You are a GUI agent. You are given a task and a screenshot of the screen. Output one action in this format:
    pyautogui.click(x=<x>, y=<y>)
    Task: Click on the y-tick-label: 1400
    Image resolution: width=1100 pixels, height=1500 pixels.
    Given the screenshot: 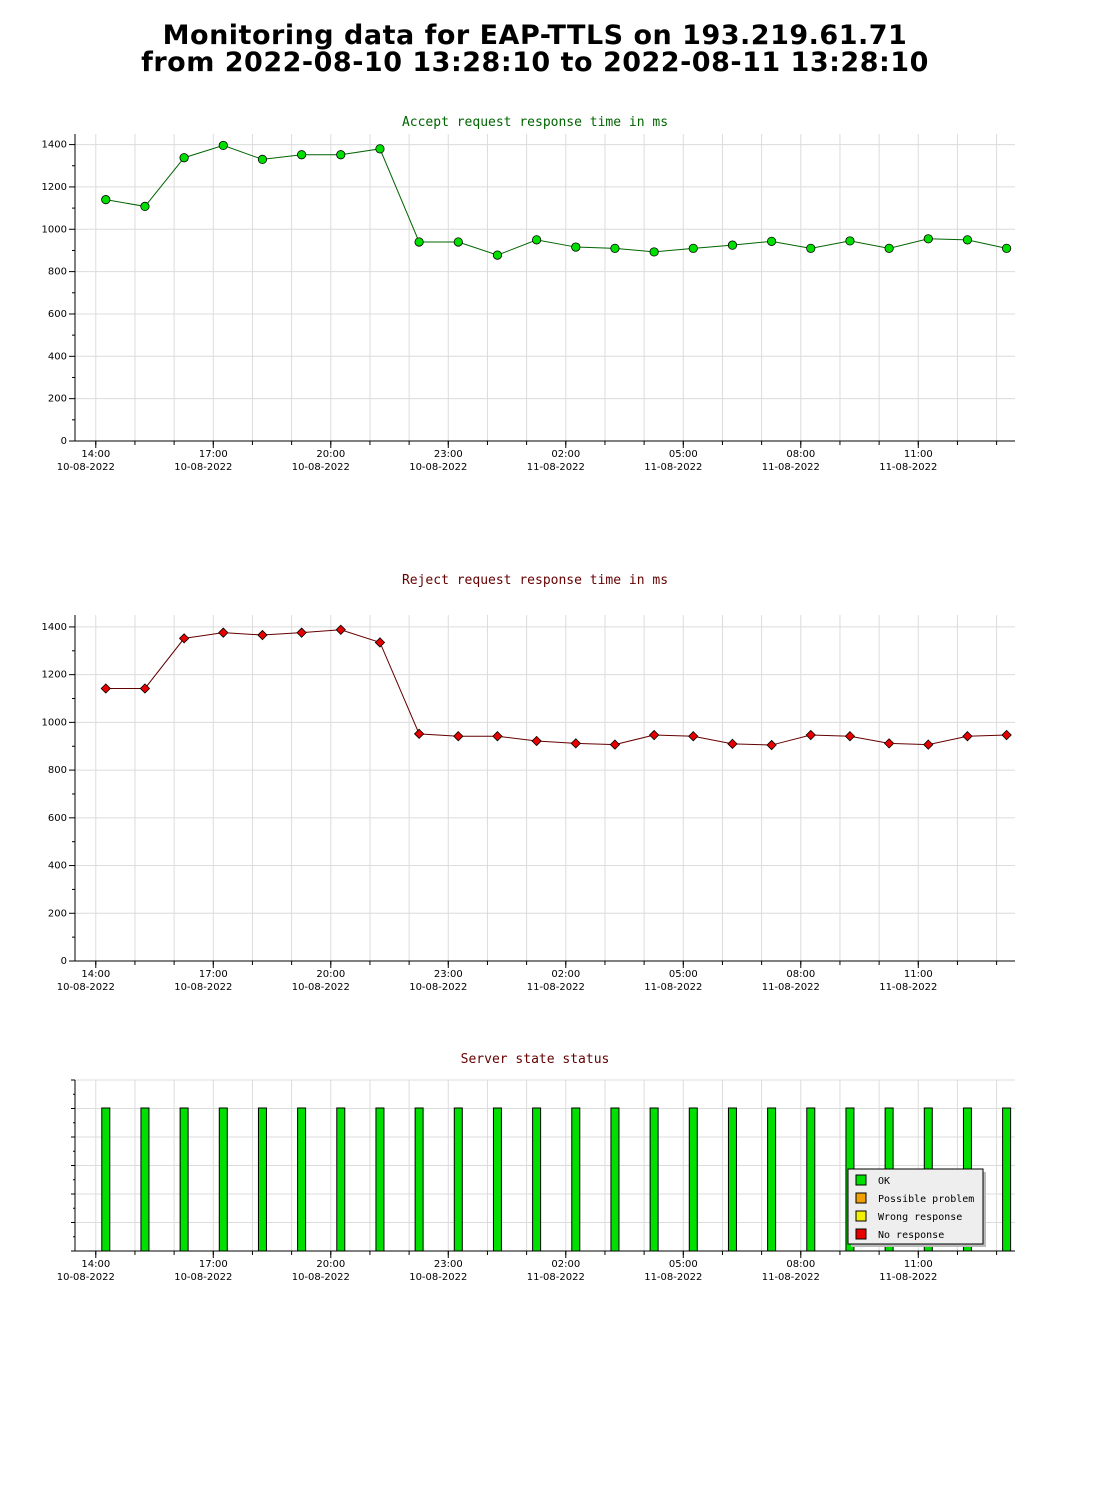 What is the action you would take?
    pyautogui.click(x=54, y=145)
    